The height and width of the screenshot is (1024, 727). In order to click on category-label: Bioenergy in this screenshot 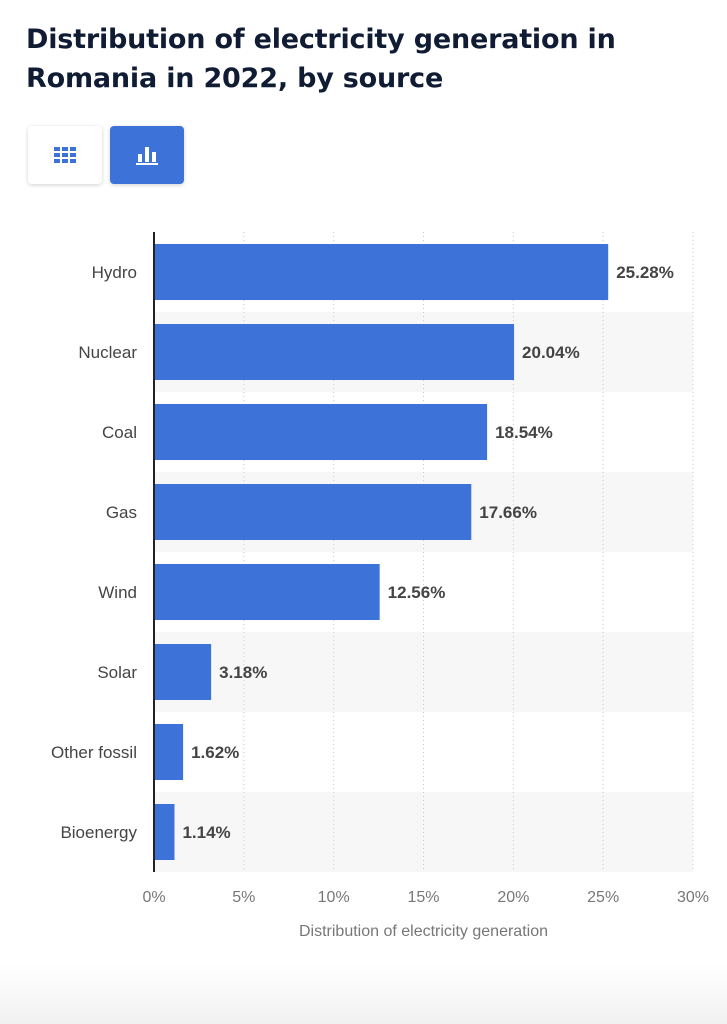, I will do `click(98, 832)`.